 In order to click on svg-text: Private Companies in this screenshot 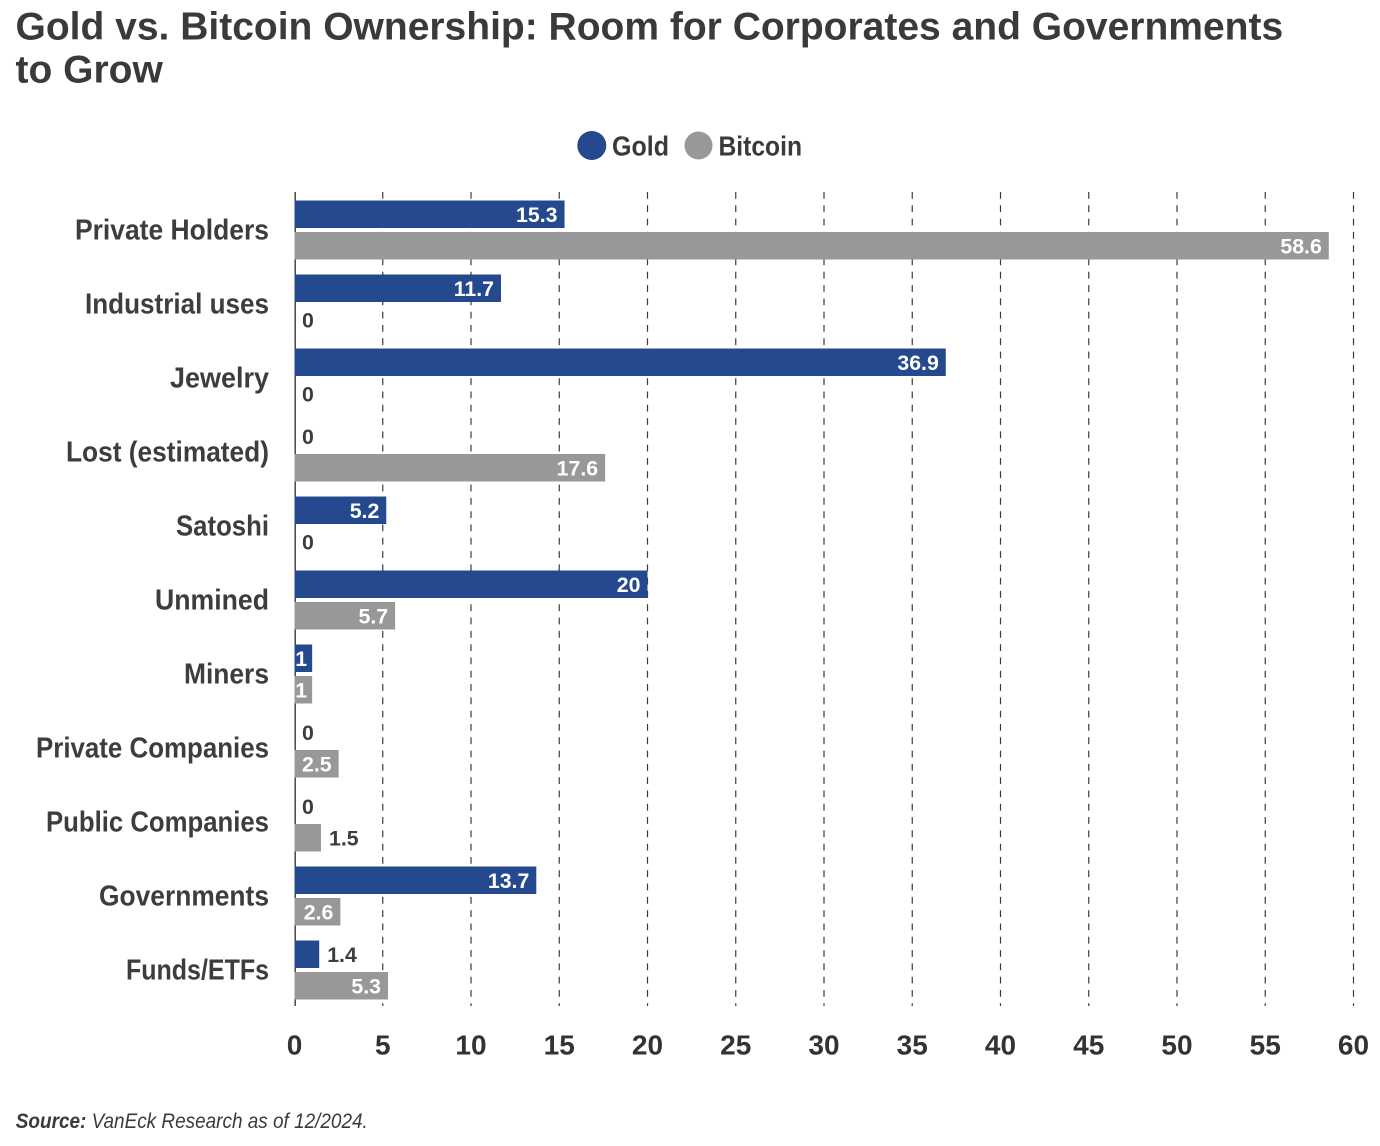, I will do `click(152, 748)`.